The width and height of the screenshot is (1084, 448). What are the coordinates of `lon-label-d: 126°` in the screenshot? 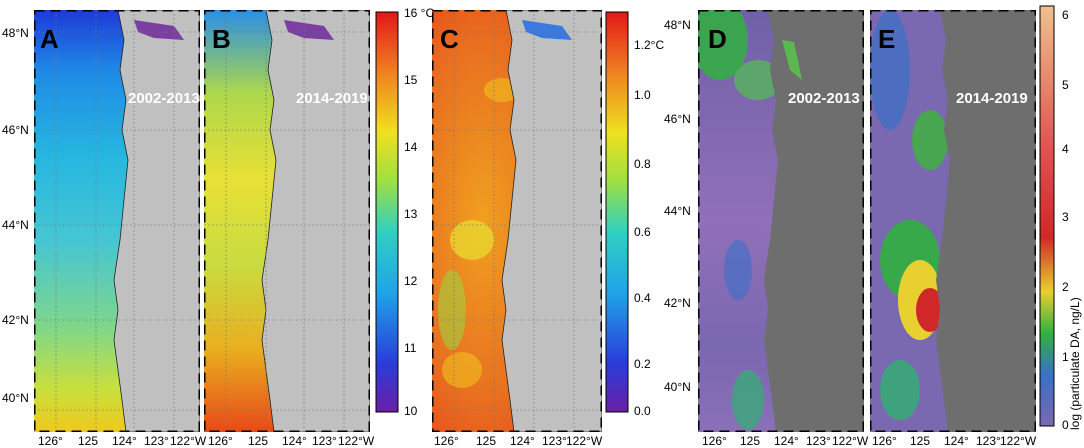 It's located at (714, 441).